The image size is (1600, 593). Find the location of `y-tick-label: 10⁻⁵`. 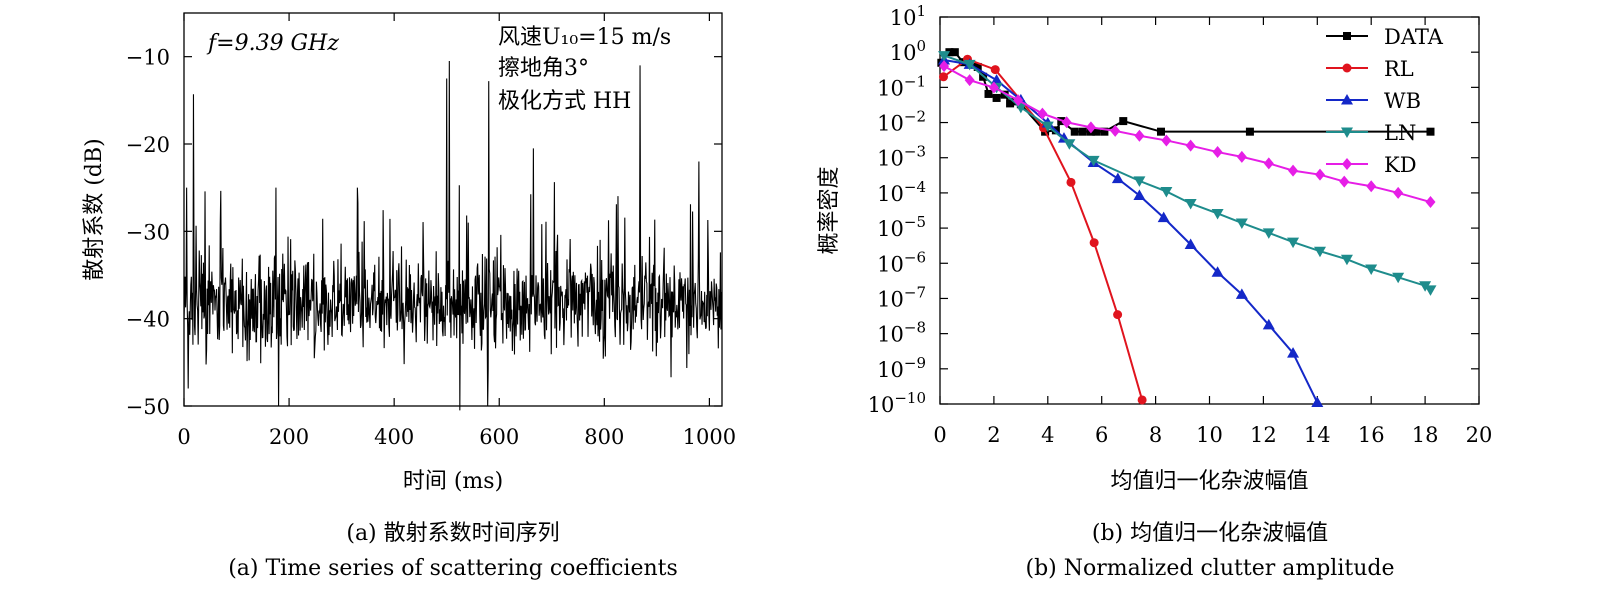

y-tick-label: 10⁻⁵ is located at coordinates (901, 227).